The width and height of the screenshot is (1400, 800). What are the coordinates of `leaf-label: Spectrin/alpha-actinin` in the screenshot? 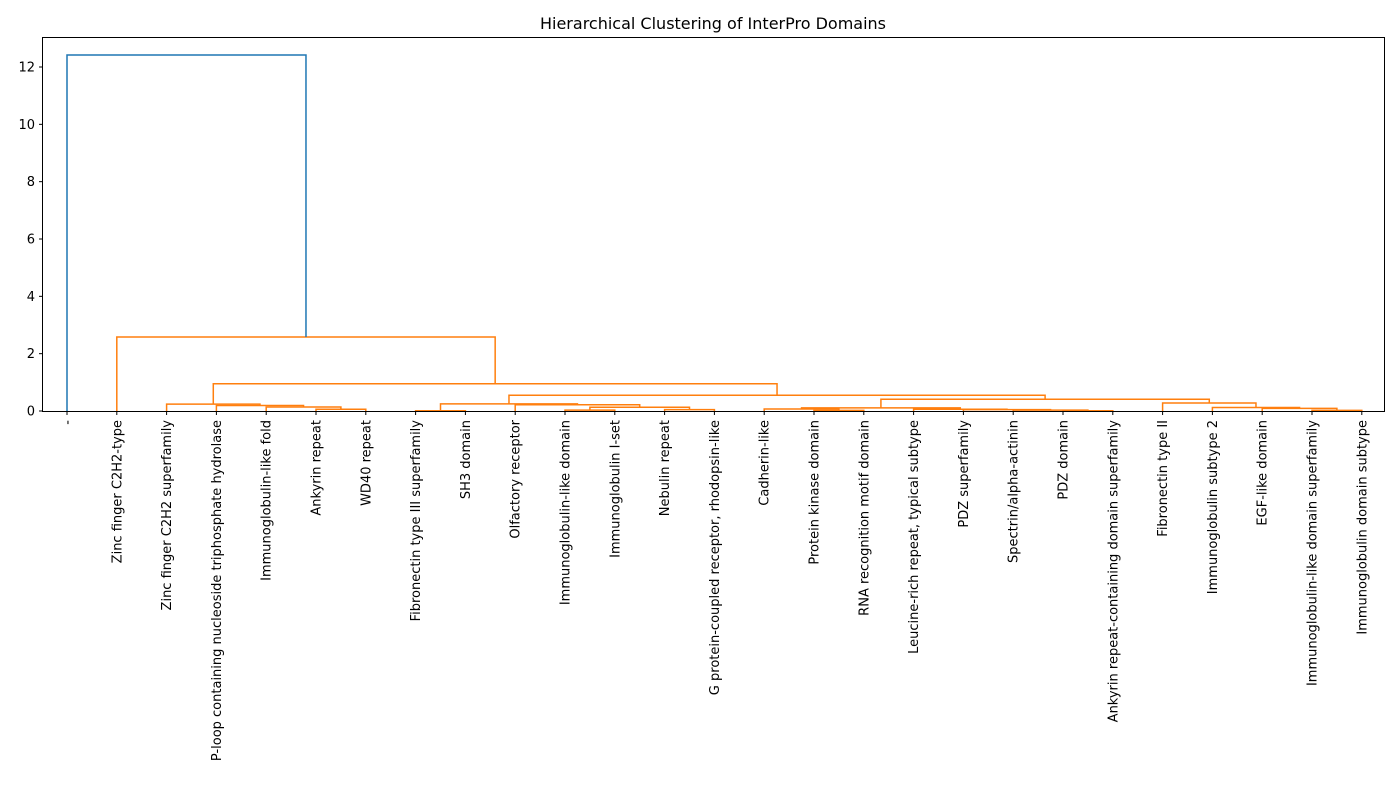 It's located at (1014, 491).